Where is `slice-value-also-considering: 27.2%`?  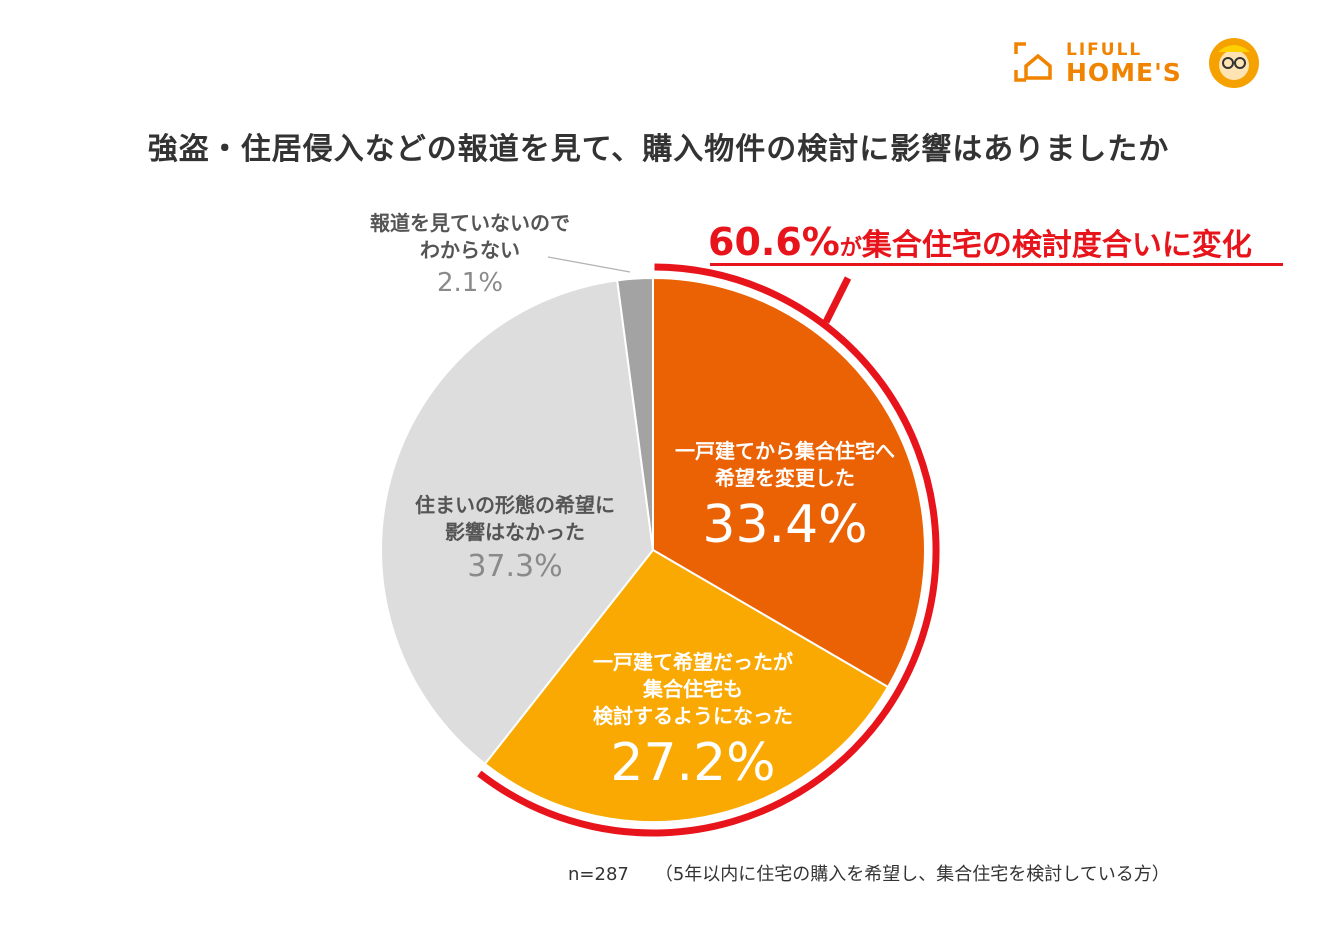
slice-value-also-considering: 27.2% is located at coordinates (693, 763).